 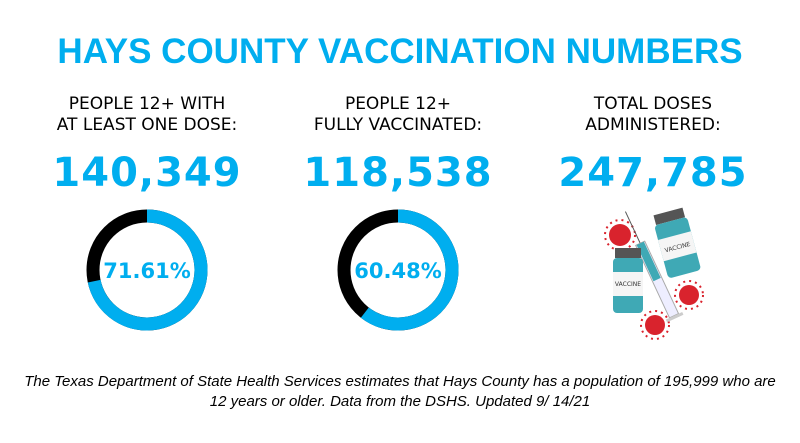 What do you see at coordinates (653, 145) in the screenshot?
I see `stat-total-doses: TOTAL DOSES ADMINISTERED: 247,785` at bounding box center [653, 145].